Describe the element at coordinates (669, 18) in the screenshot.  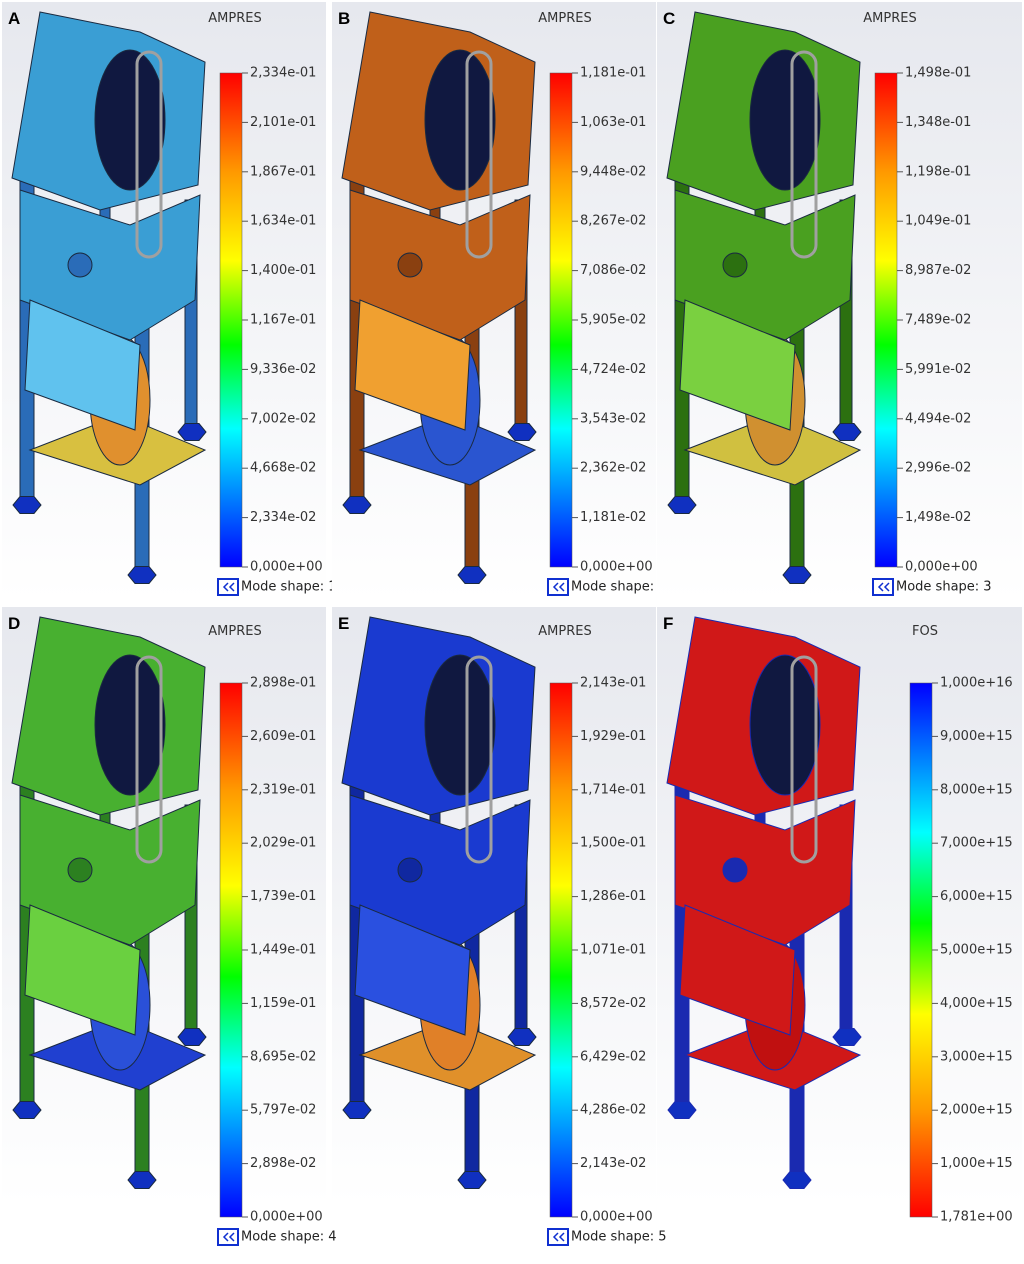
I see `panel-letter: C` at that location.